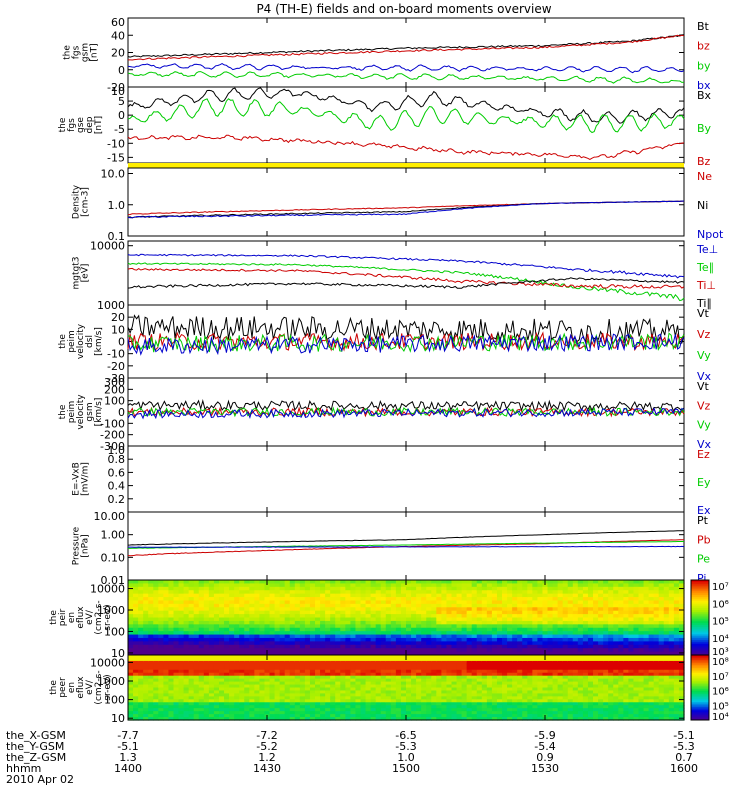  What do you see at coordinates (406, 618) in the screenshot?
I see `heatmap-cells` at bounding box center [406, 618].